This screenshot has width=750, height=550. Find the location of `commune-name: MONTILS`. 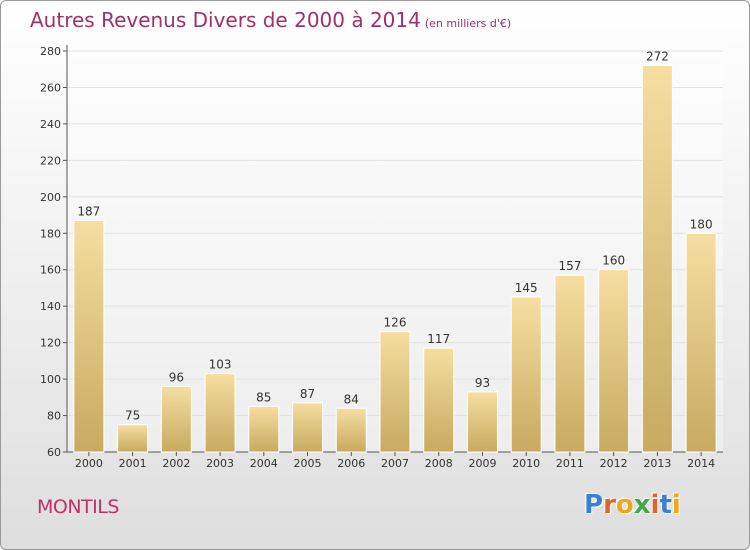

commune-name: MONTILS is located at coordinates (78, 507).